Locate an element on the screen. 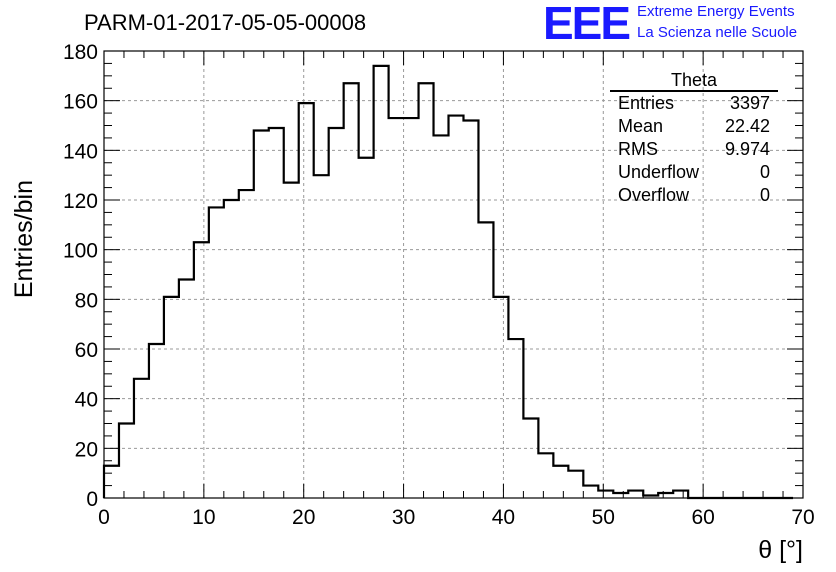 Image resolution: width=836 pixels, height=572 pixels. stats-label: Underflow is located at coordinates (659, 172).